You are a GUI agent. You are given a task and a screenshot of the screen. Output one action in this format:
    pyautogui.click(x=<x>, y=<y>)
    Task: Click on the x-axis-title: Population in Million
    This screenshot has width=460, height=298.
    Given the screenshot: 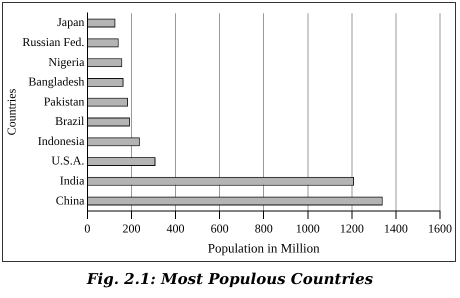 What is the action you would take?
    pyautogui.click(x=264, y=248)
    